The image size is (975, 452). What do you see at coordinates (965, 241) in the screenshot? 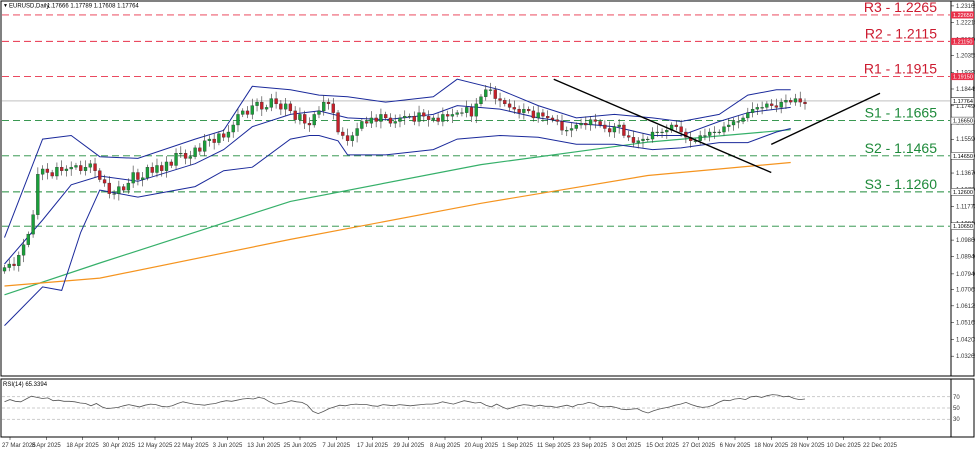
I see `y-tick-label-14: 1.09860` at bounding box center [965, 241].